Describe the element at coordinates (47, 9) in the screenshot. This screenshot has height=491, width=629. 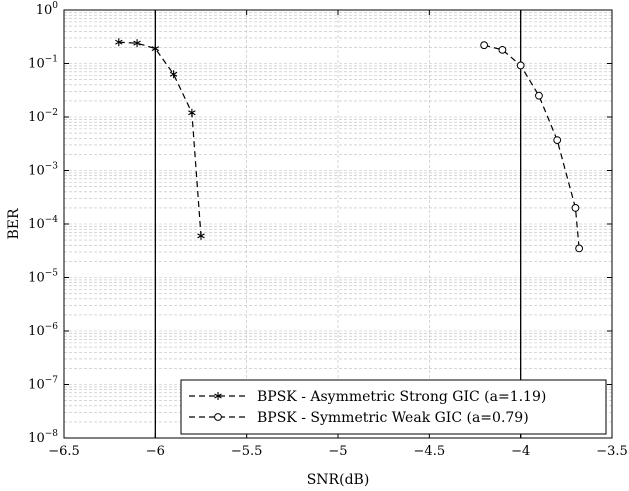
I see `y-tick-label: 10⁰` at that location.